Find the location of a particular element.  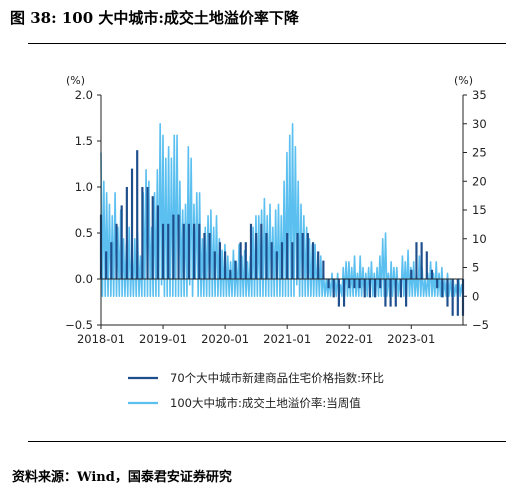

right-tick-label: 20 is located at coordinates (479, 181).